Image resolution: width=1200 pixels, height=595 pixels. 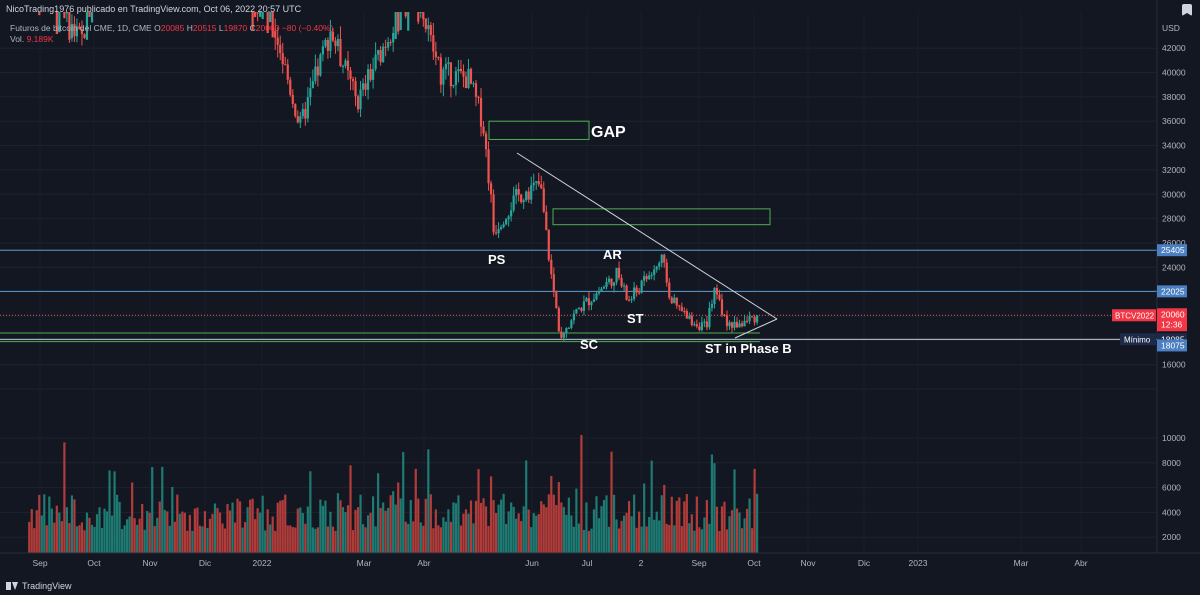 I want to click on last-price-tag: 20060, so click(x=1173, y=314).